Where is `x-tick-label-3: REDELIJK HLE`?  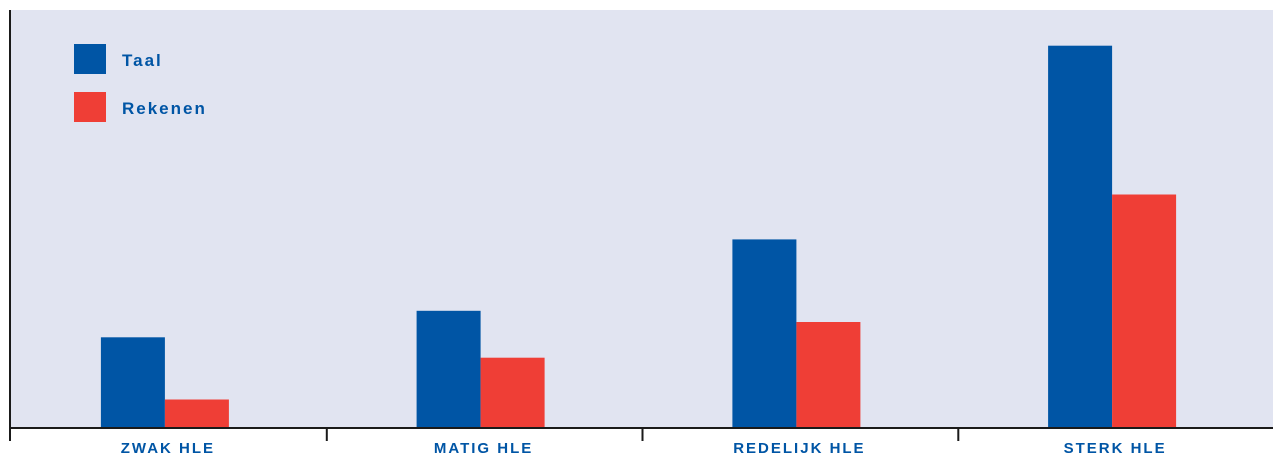 x-tick-label-3: REDELIJK HLE is located at coordinates (799, 448).